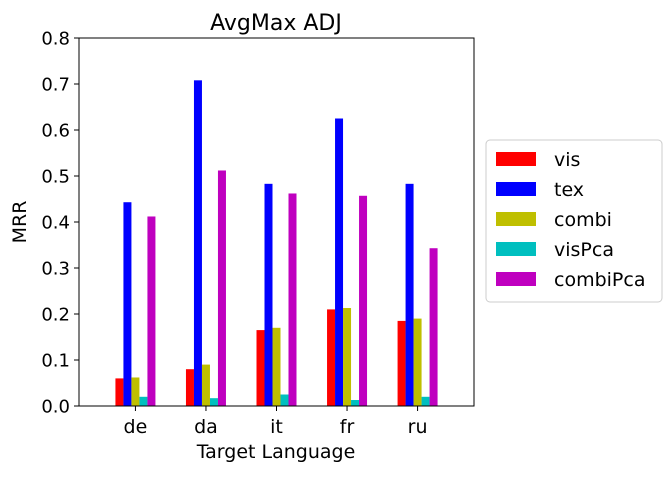  I want to click on x-tick-label: de, so click(136, 427).